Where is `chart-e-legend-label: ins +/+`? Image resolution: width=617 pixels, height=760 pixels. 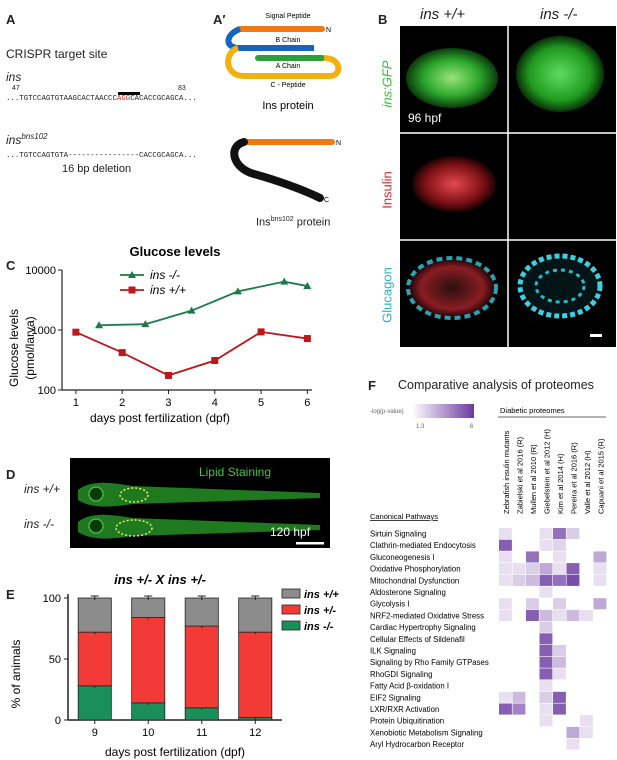 chart-e-legend-label: ins +/+ is located at coordinates (321, 595).